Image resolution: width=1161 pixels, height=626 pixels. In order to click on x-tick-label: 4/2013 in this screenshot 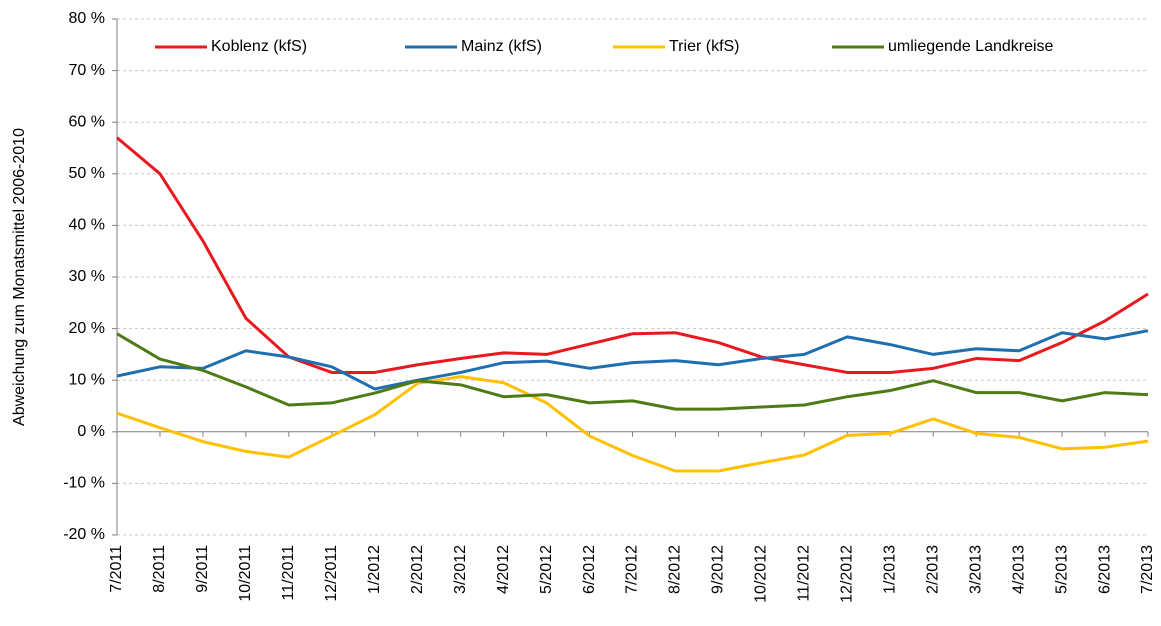, I will do `click(1018, 569)`.